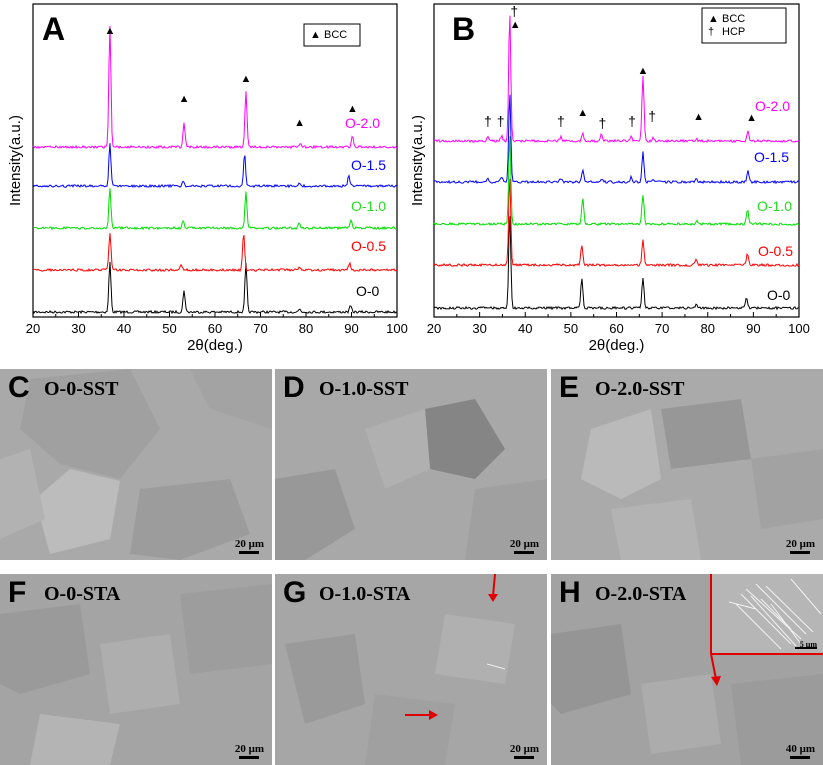  I want to click on legend-label: HCP, so click(733, 32).